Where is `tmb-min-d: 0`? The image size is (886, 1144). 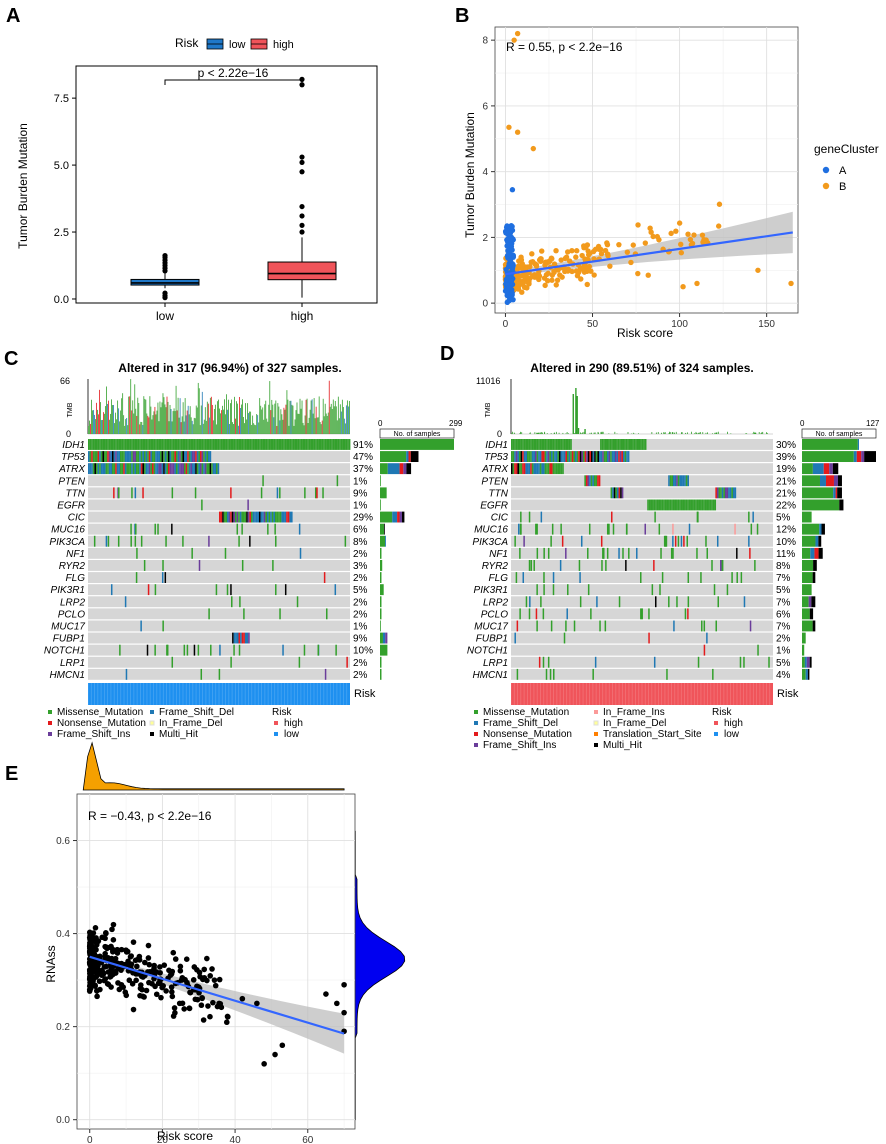 tmb-min-d: 0 is located at coordinates (499, 434).